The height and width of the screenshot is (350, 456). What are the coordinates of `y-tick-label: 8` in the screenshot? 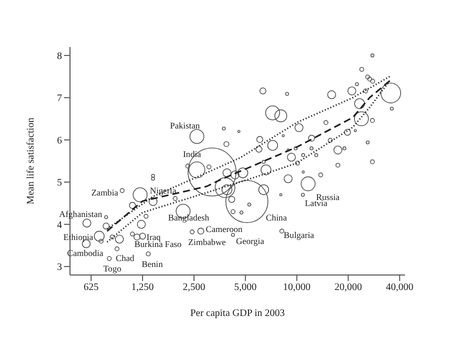 It's located at (59, 56).